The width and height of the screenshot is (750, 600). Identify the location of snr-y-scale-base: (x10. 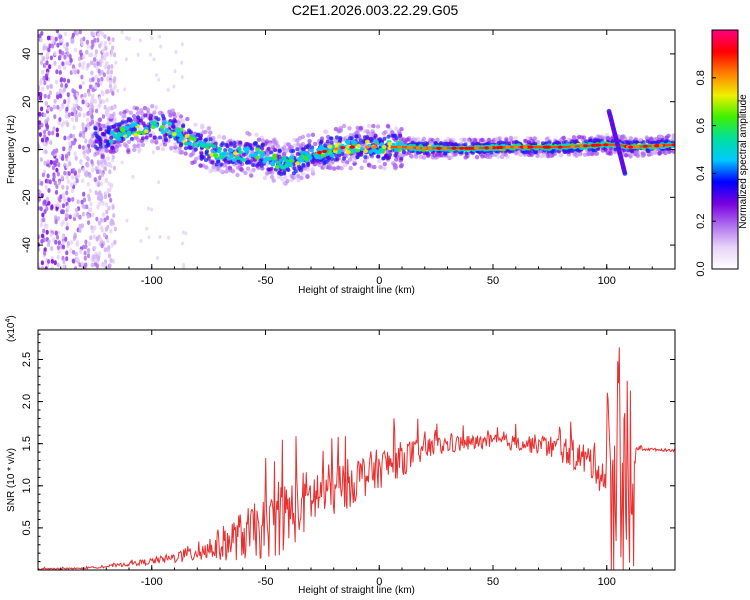
(11, 332).